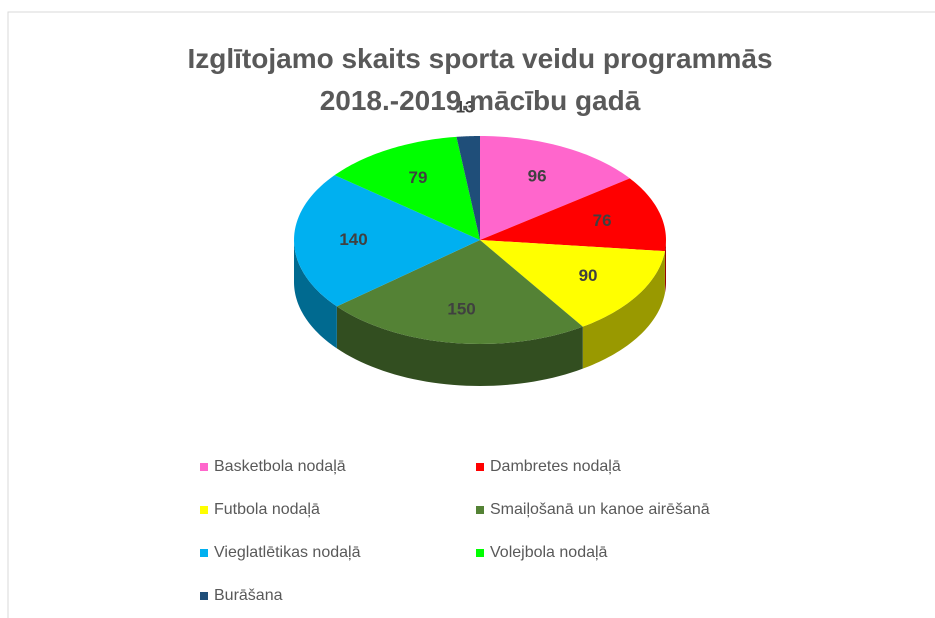 This screenshot has height=618, width=935. I want to click on data-label: 90, so click(588, 275).